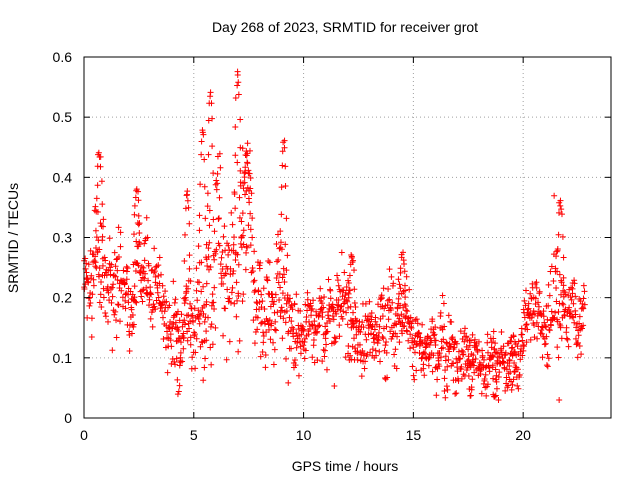  I want to click on y-tick-label: 0.6, so click(63, 57).